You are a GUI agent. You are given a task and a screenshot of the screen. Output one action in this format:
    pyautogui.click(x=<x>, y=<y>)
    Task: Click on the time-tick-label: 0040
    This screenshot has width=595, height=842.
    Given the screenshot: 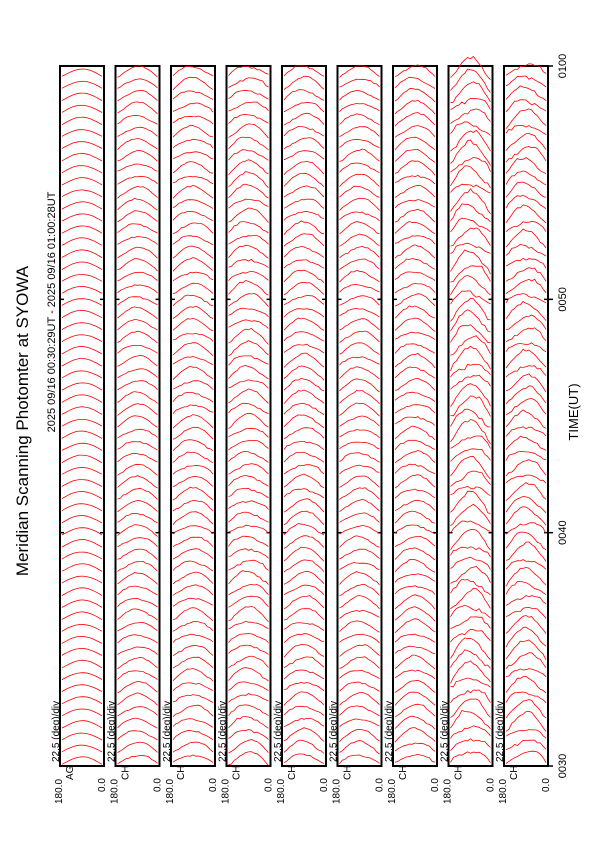 What is the action you would take?
    pyautogui.click(x=563, y=532)
    